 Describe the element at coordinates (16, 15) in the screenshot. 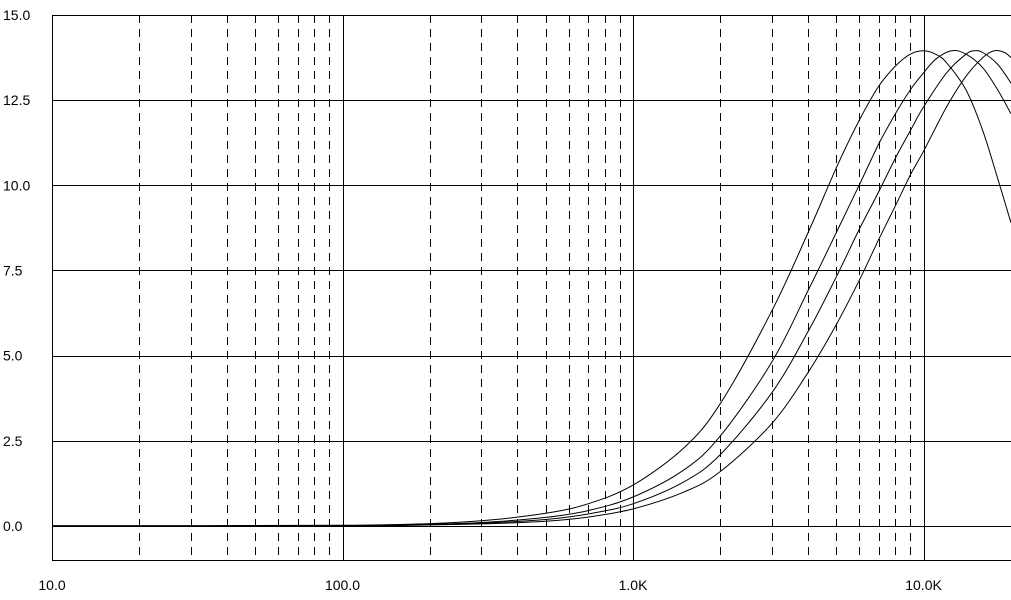

I see `y-tick-label: 15.0` at that location.